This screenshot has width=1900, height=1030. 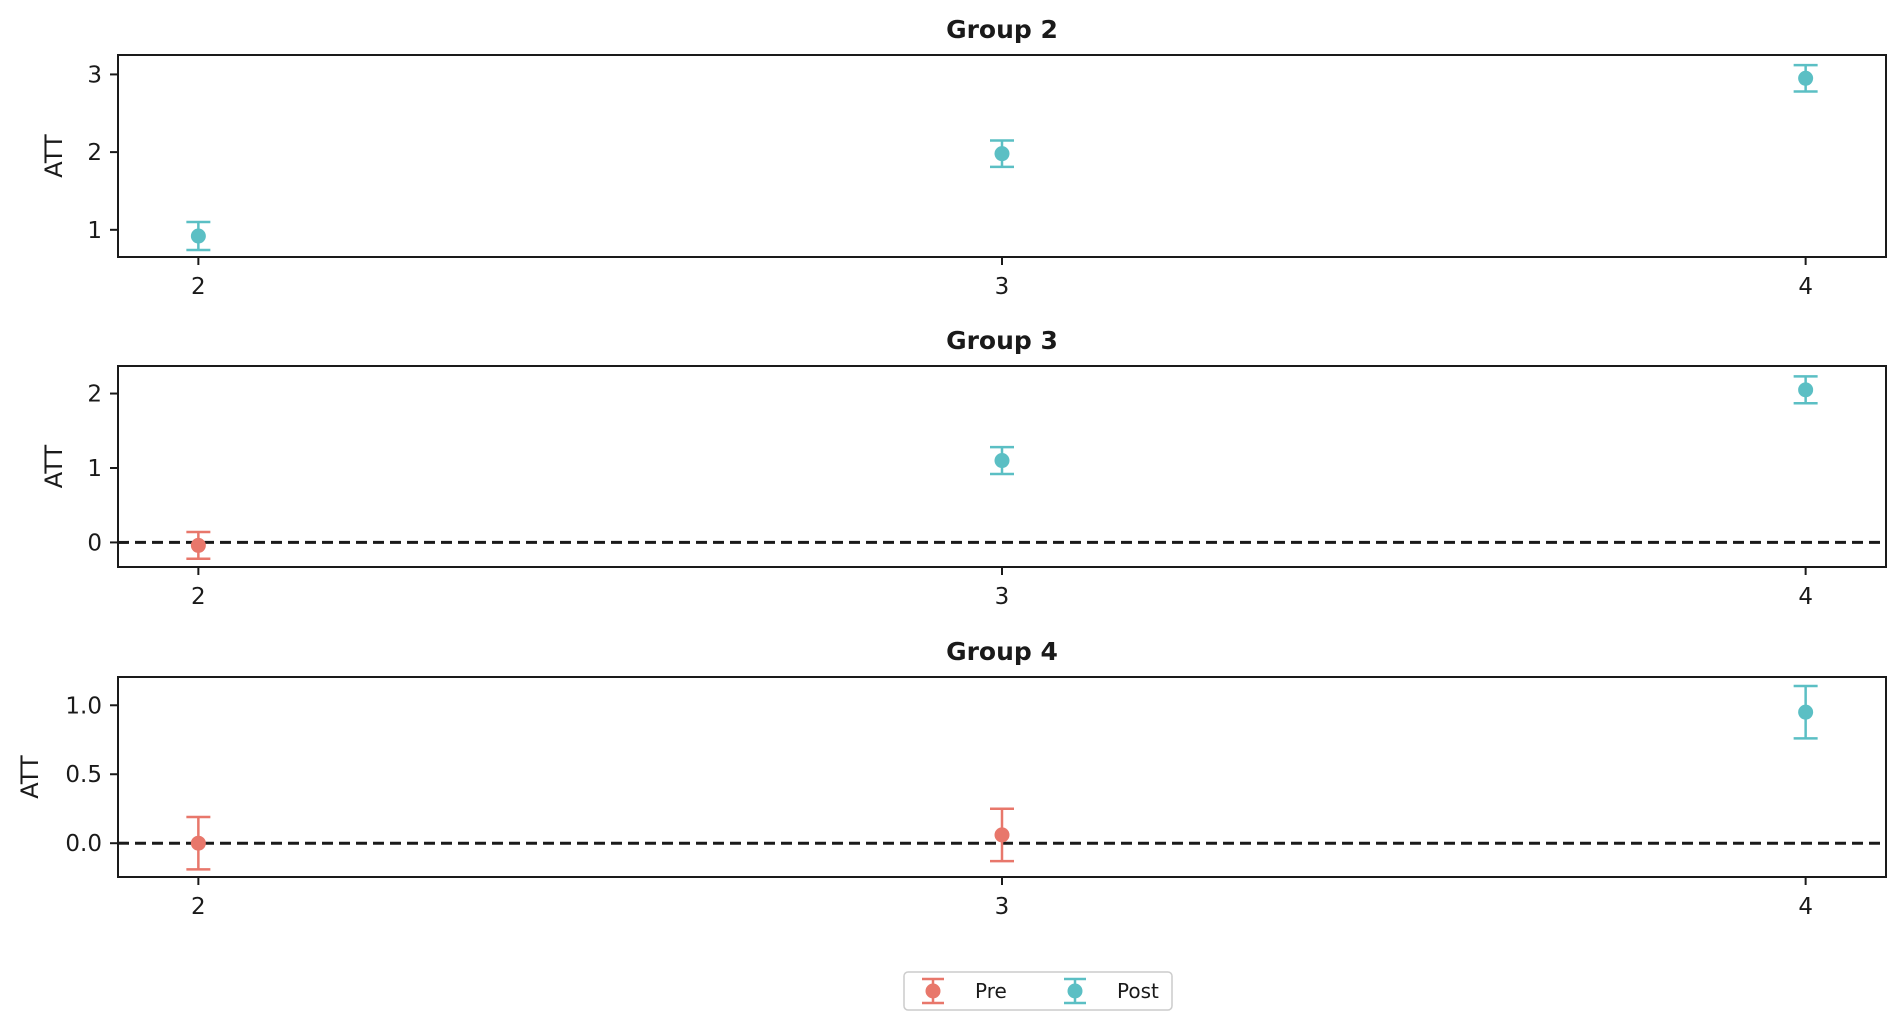 What do you see at coordinates (94, 543) in the screenshot?
I see `y-tick-label: 0` at bounding box center [94, 543].